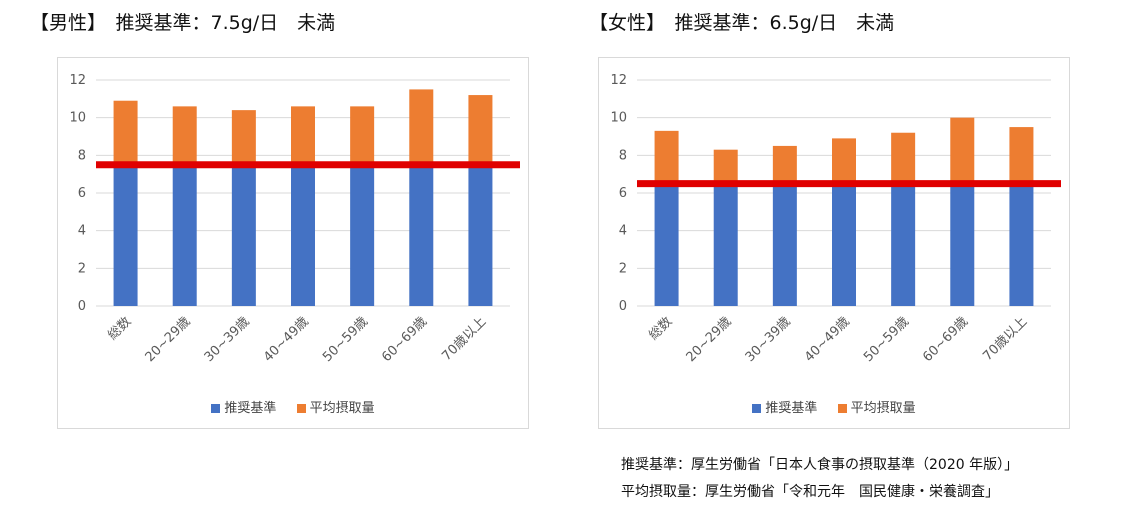 Image resolution: width=1136 pixels, height=517 pixels. What do you see at coordinates (183, 23) in the screenshot?
I see `chart-heading-male: 【男性】 推奨基準：7.5g/日 未満` at bounding box center [183, 23].